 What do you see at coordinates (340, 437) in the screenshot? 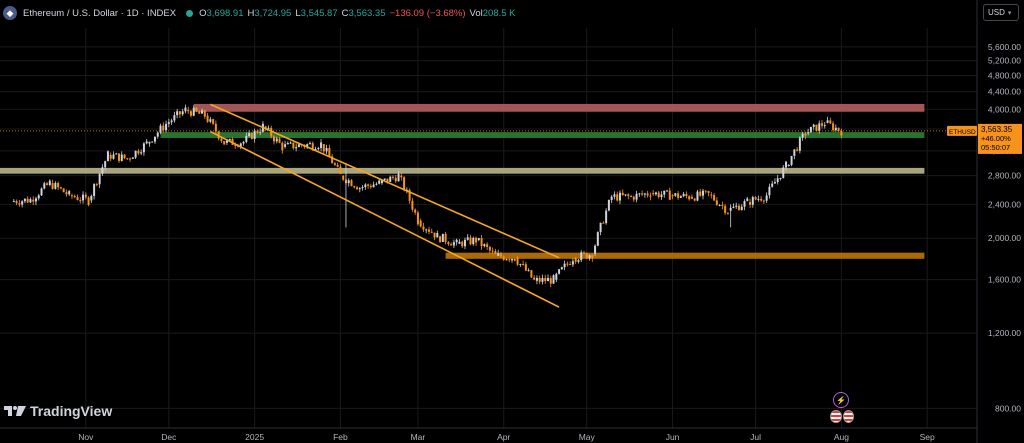
I see `x-tick-label: Feb` at bounding box center [340, 437].